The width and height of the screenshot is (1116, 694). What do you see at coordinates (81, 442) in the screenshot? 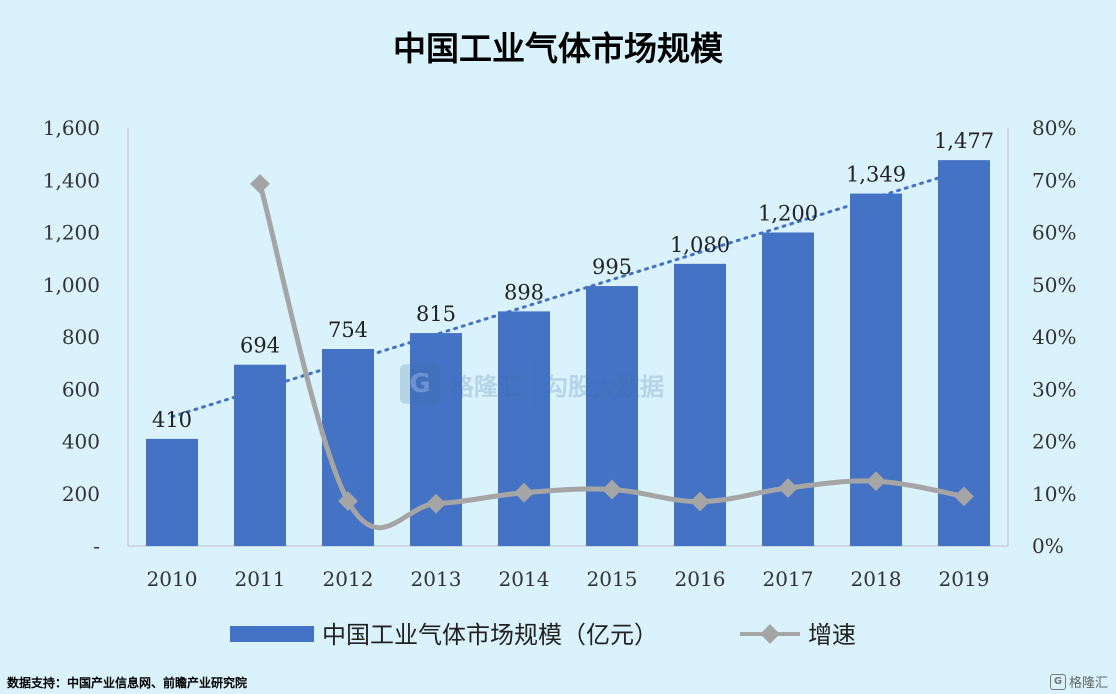
I see `y-tick-label-left: 400` at bounding box center [81, 442].